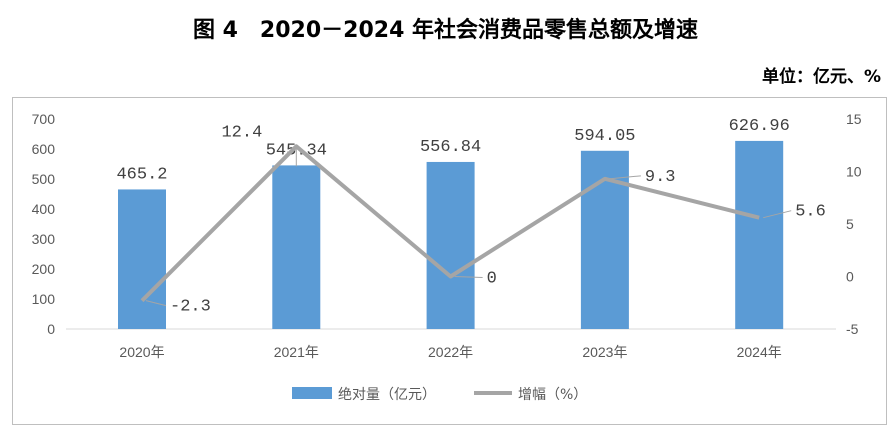 This screenshot has width=891, height=433. Describe the element at coordinates (854, 119) in the screenshot. I see `right-axis-tick: 15` at that location.